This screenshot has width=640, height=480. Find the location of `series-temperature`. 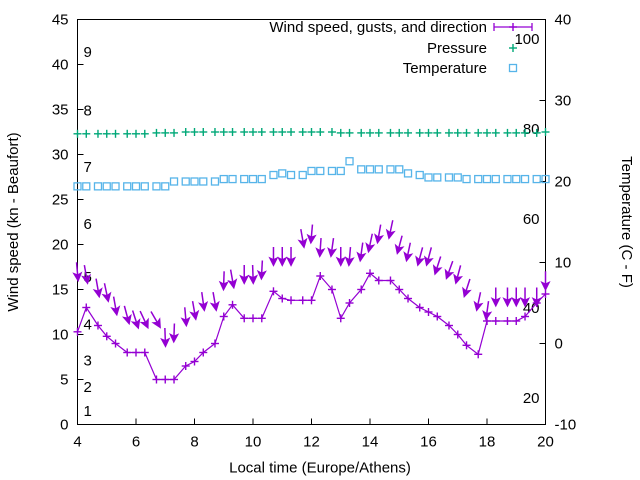

series-temperature is located at coordinates (311, 174).